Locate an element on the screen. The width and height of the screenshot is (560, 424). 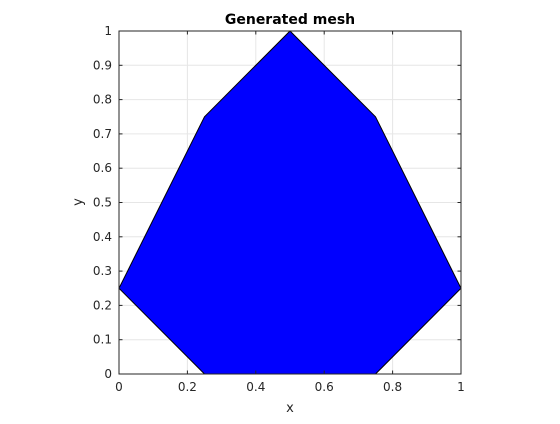
x-tick-label: 0 is located at coordinates (119, 387).